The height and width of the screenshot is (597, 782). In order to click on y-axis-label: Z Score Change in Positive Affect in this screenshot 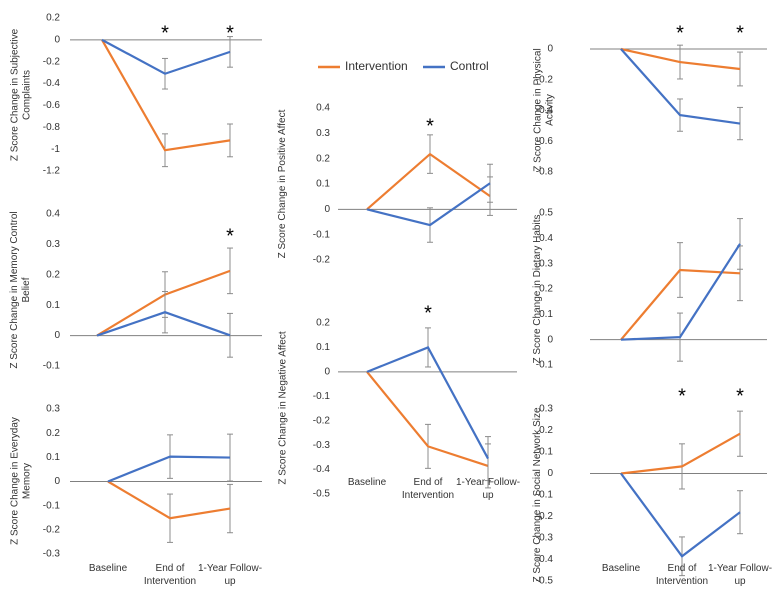, I will do `click(282, 184)`.